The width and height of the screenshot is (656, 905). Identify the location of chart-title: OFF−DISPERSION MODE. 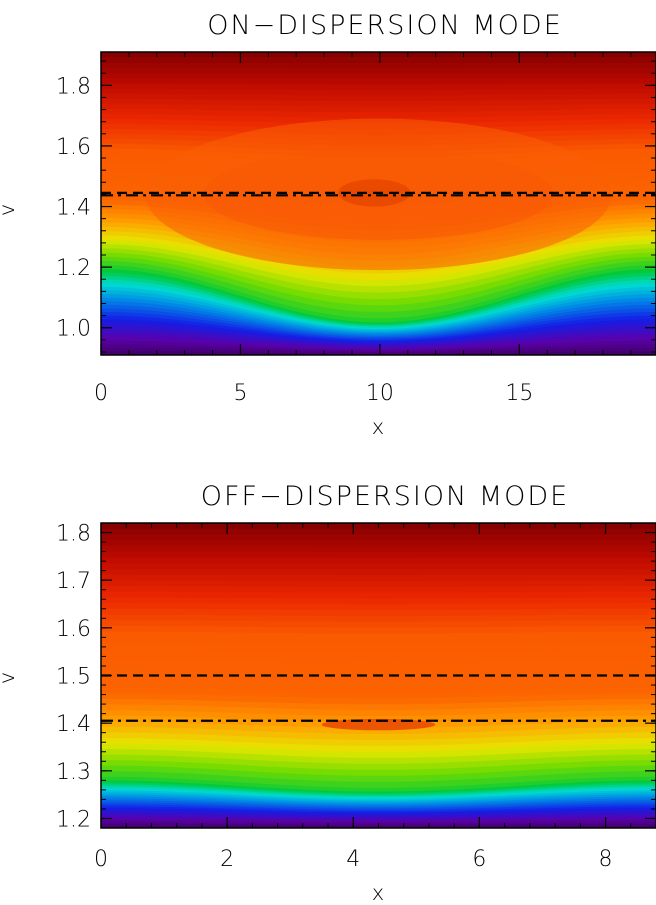
(385, 496).